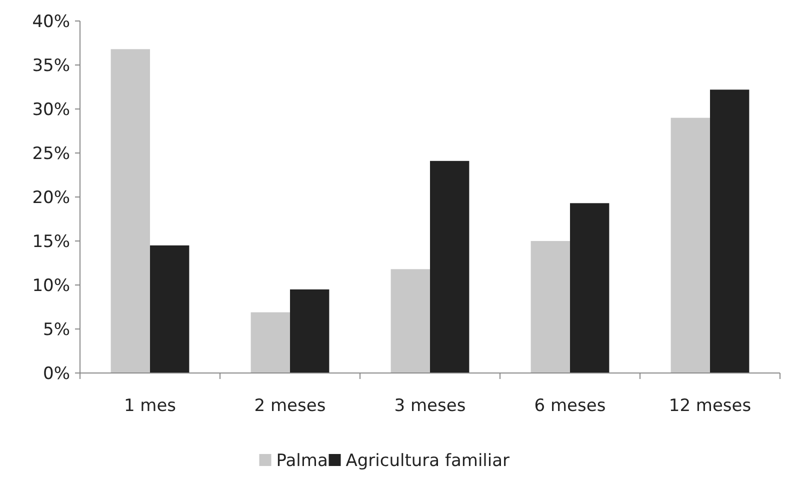 The image size is (800, 483). Describe the element at coordinates (150, 406) in the screenshot. I see `x-tick-label: 1 mes` at that location.